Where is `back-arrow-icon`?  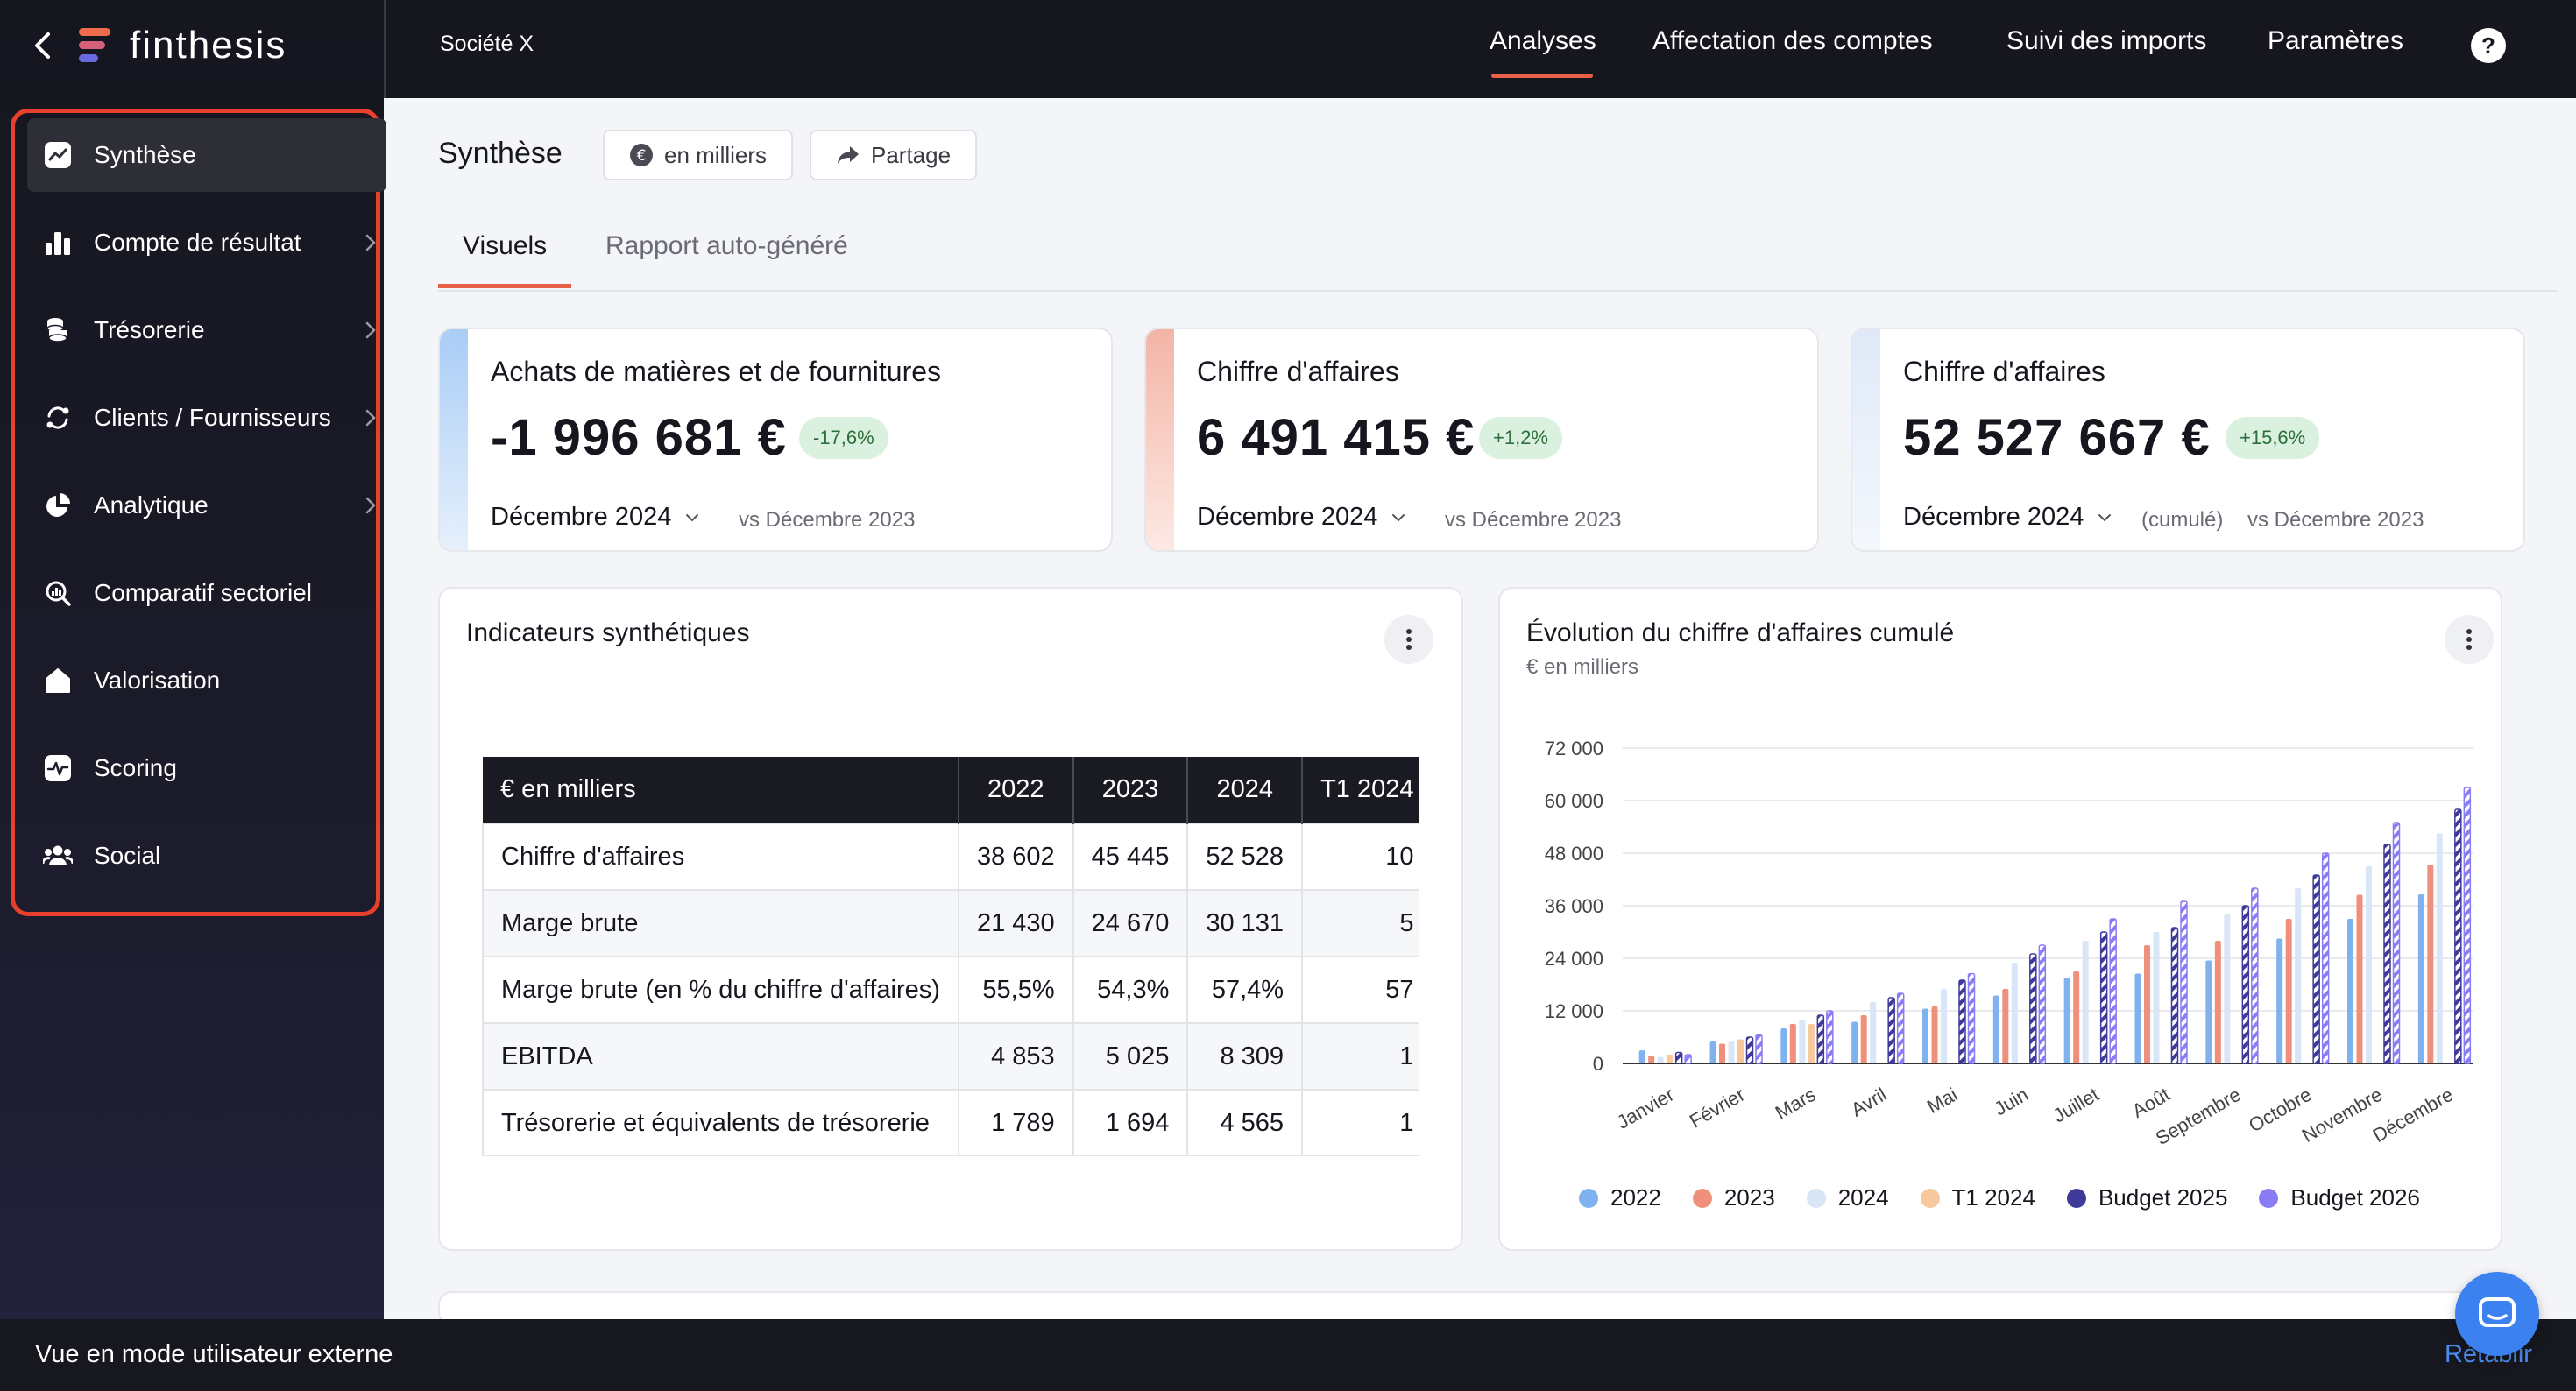 back-arrow-icon is located at coordinates (42, 45).